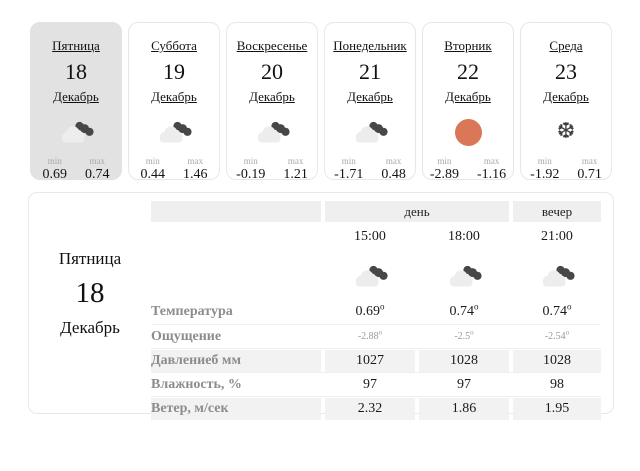 Image resolution: width=640 pixels, height=471 pixels. I want to click on group-header-evening: вечер, so click(557, 211).